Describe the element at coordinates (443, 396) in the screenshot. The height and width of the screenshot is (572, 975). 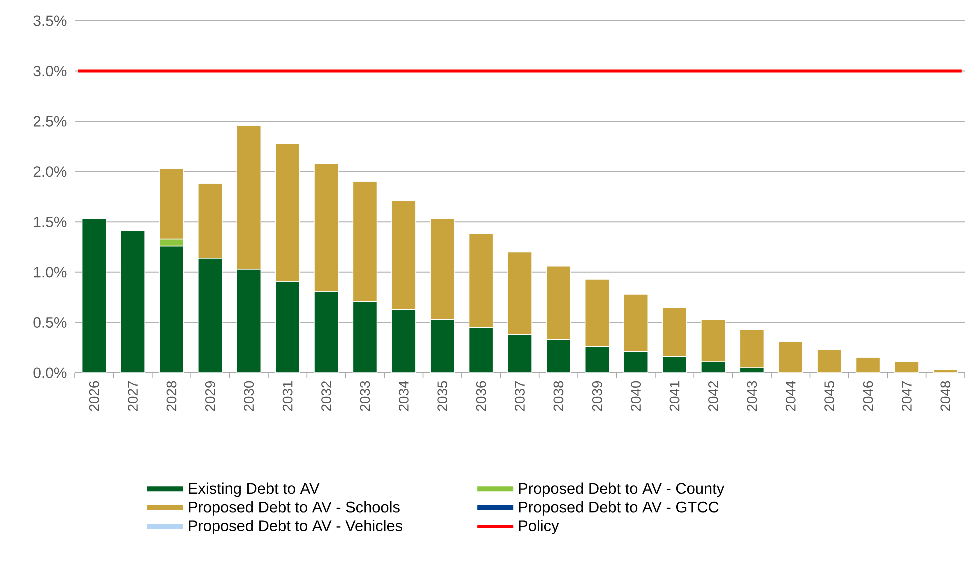
I see `x-tick-label: 2035` at that location.